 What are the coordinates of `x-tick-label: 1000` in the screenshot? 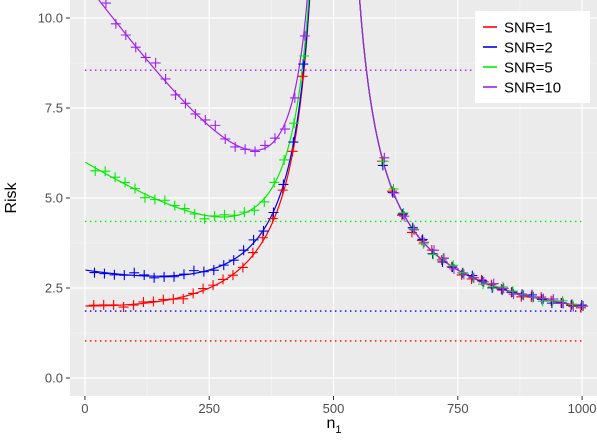 It's located at (582, 408).